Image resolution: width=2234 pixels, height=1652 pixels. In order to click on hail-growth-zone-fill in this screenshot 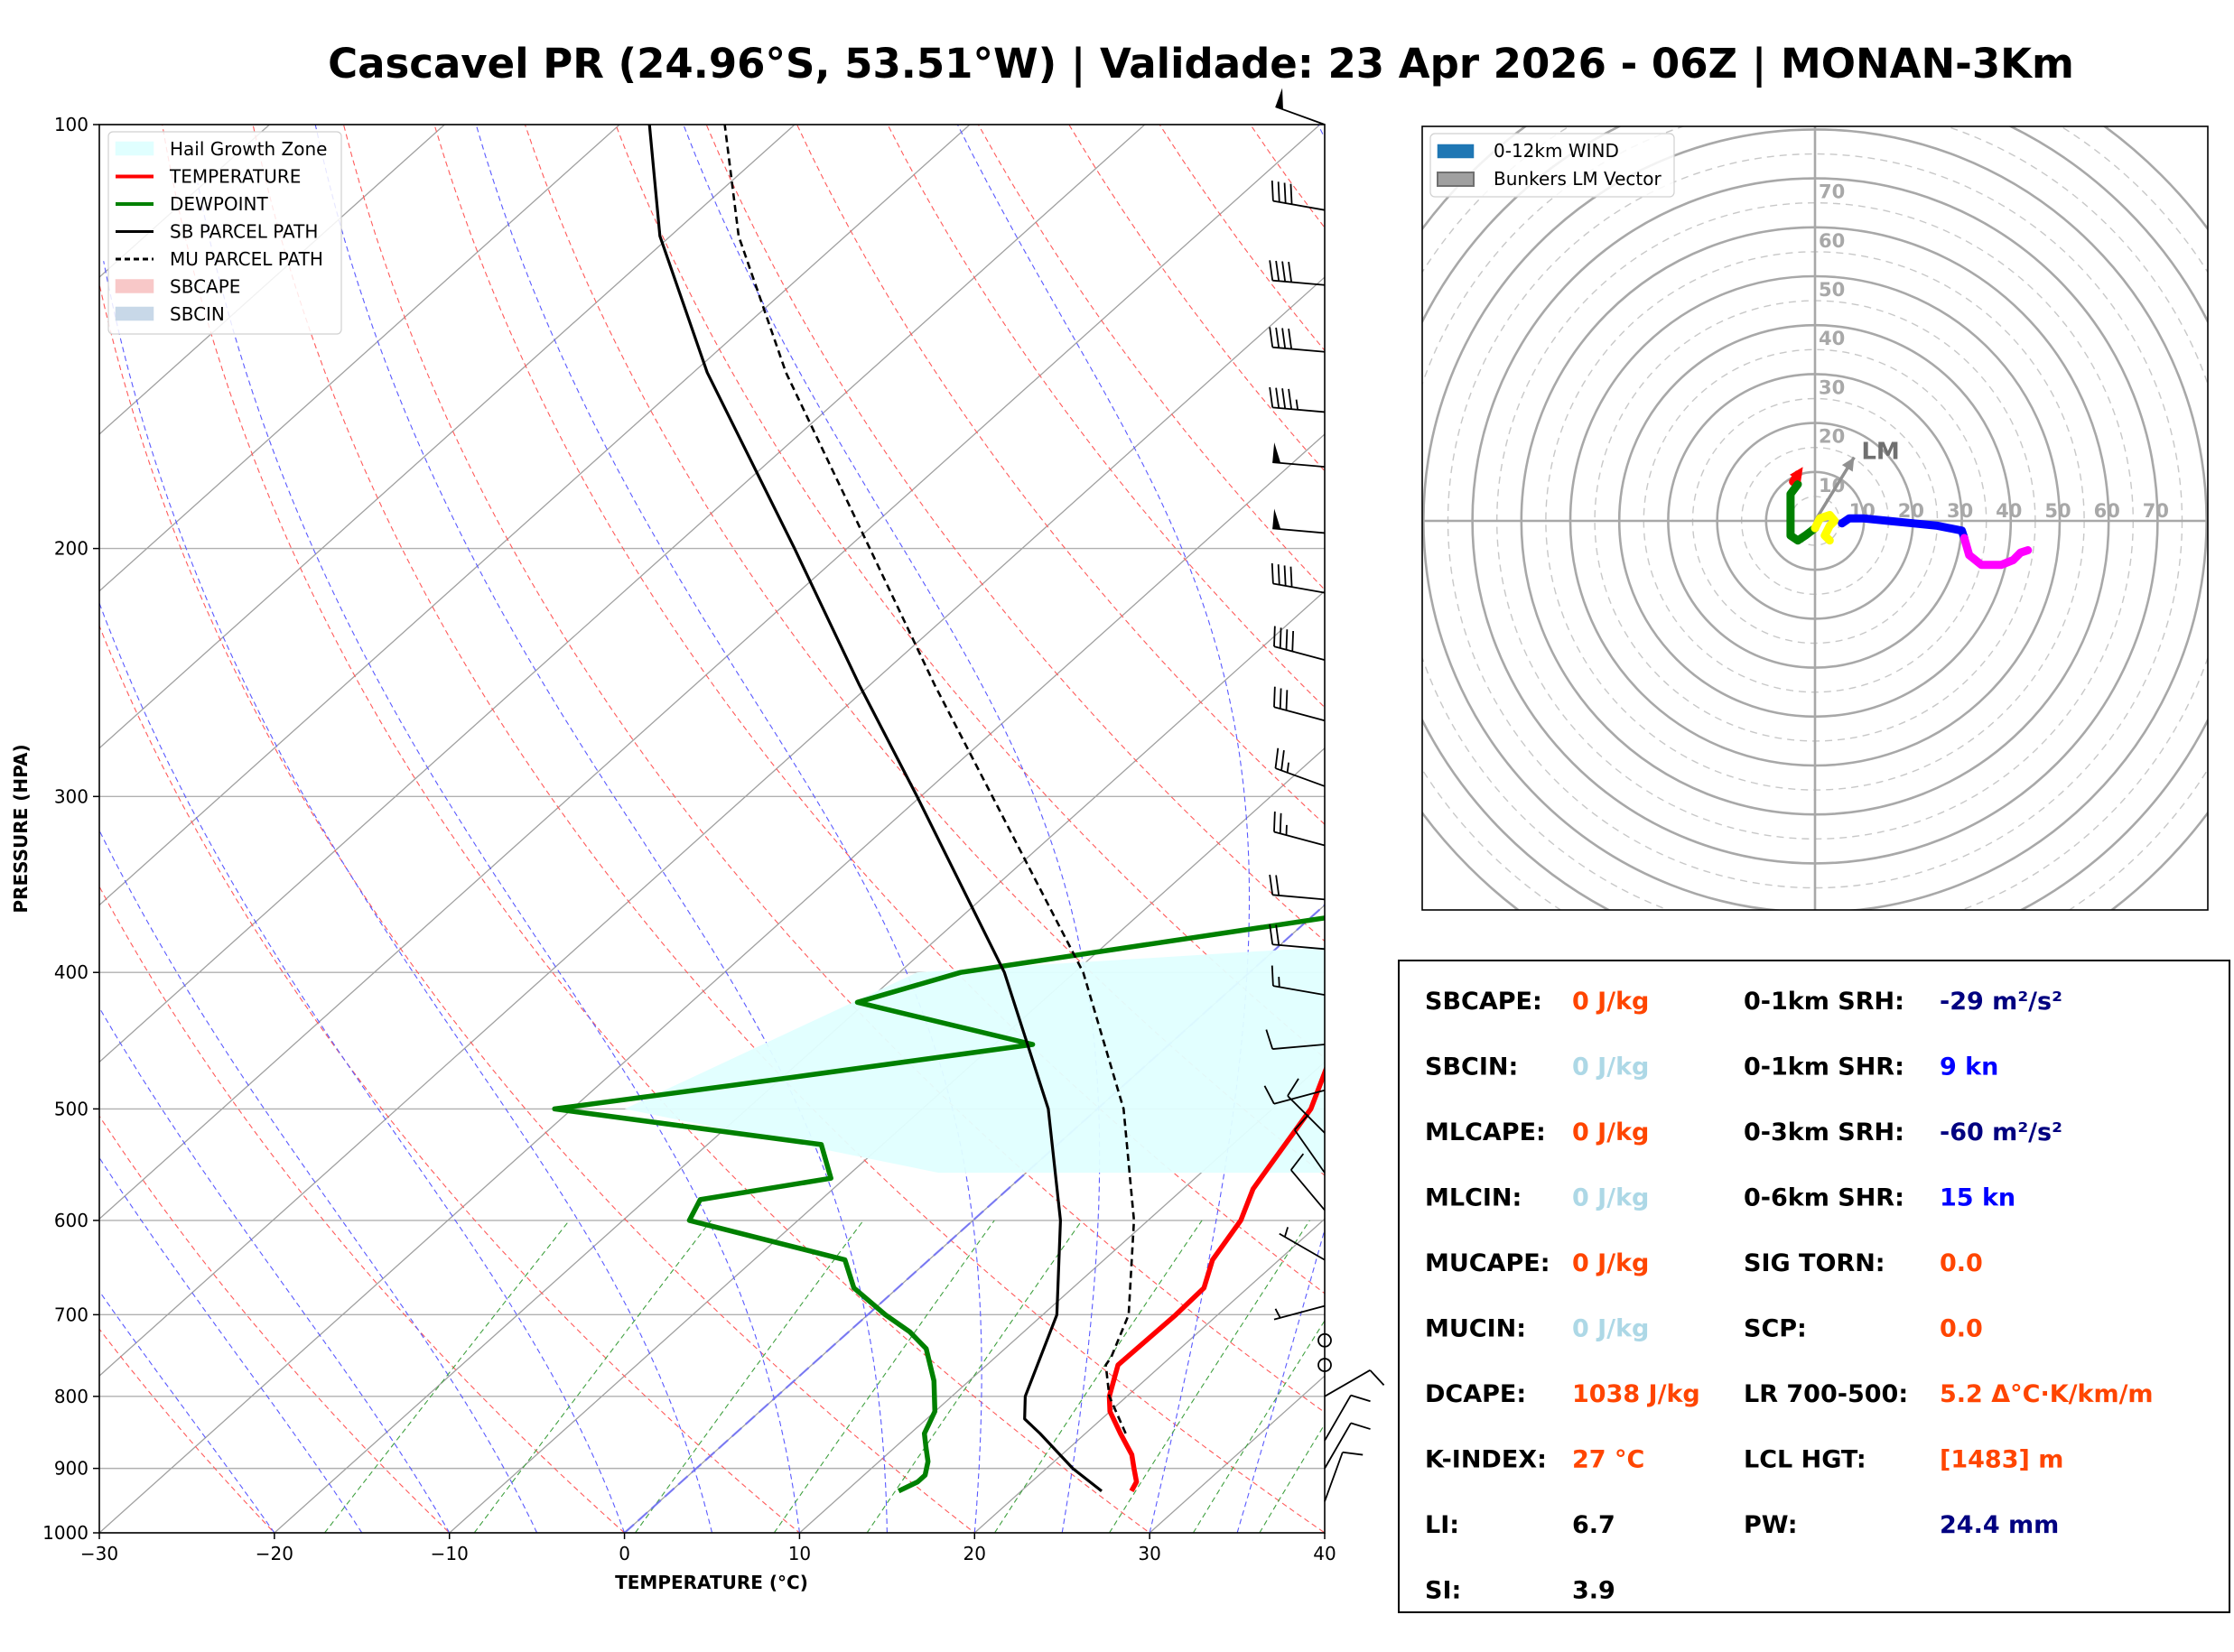, I will do `click(974, 1060)`.